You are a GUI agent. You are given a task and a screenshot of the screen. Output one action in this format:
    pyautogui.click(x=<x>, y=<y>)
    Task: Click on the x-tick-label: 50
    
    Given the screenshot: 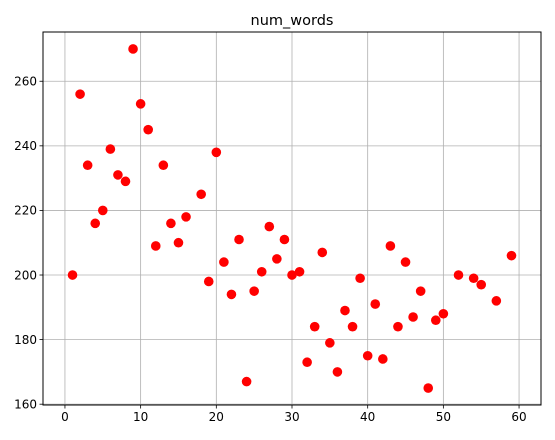 What is the action you would take?
    pyautogui.click(x=443, y=417)
    